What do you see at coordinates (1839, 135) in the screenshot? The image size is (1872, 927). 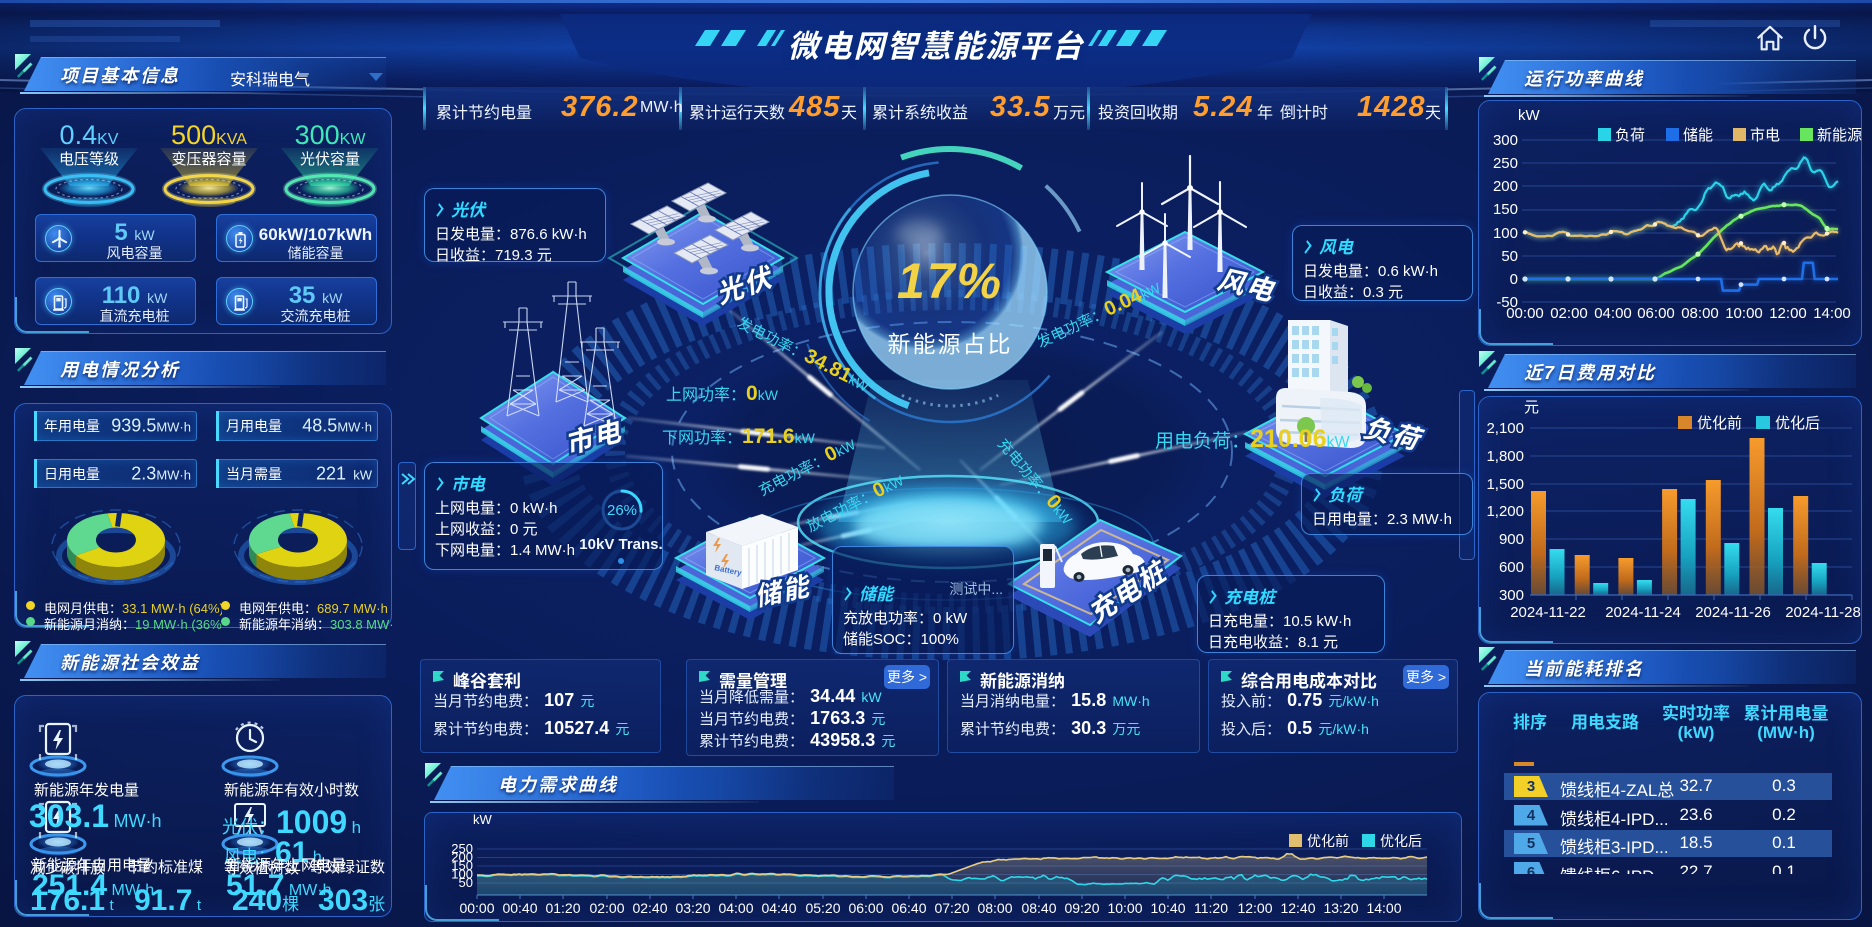 I see `svg-text: 新能源` at bounding box center [1839, 135].